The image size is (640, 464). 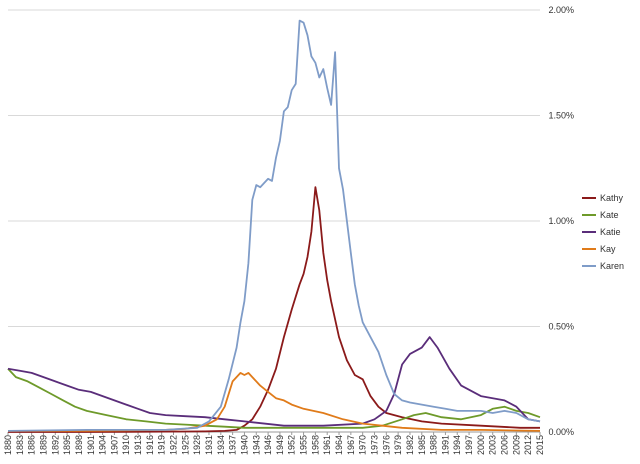 I want to click on x-tick-label: 1913, so click(x=138, y=445).